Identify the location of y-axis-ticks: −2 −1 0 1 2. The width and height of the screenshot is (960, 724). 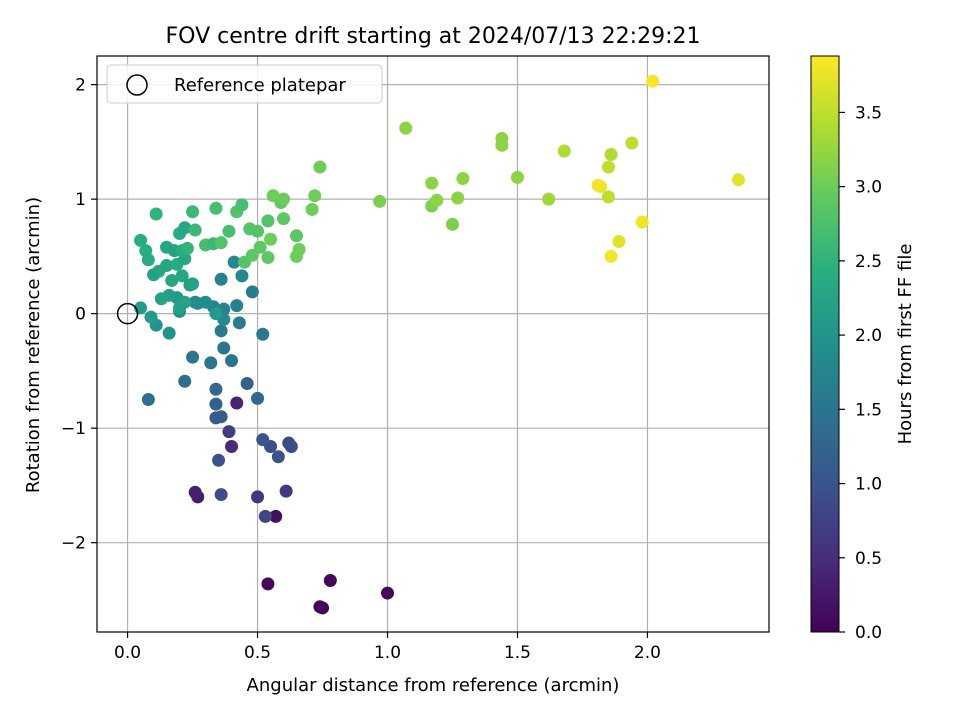
(79, 315).